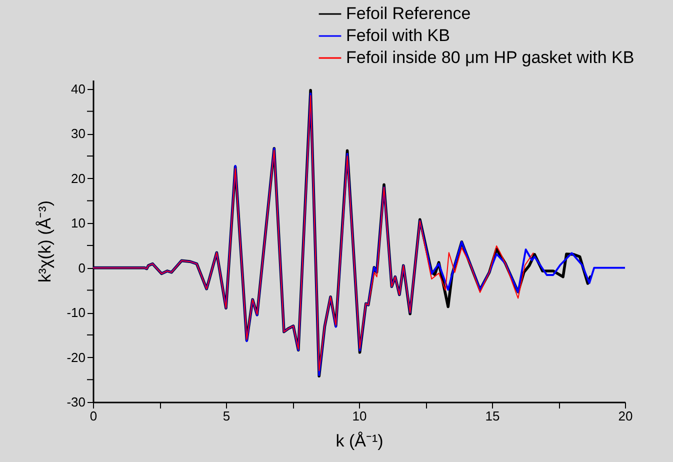  What do you see at coordinates (408, 13) in the screenshot?
I see `legend-label: Fefoil Reference` at bounding box center [408, 13].